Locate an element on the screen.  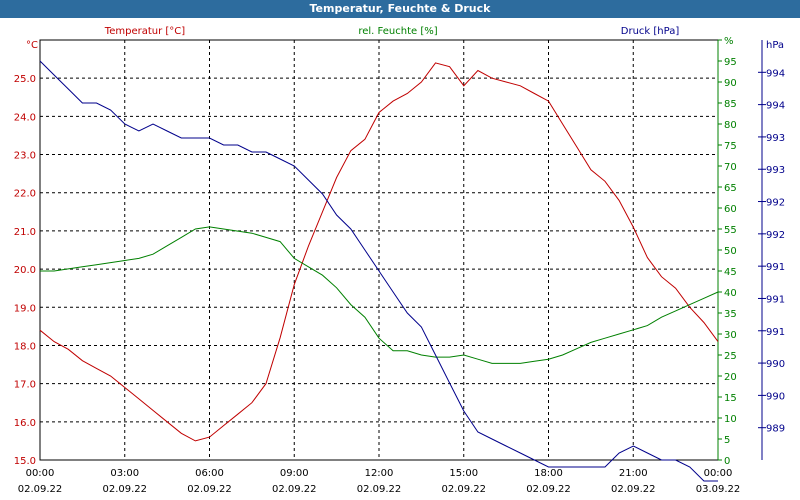
pressure-series-label: Druck [hPa] is located at coordinates (650, 31).